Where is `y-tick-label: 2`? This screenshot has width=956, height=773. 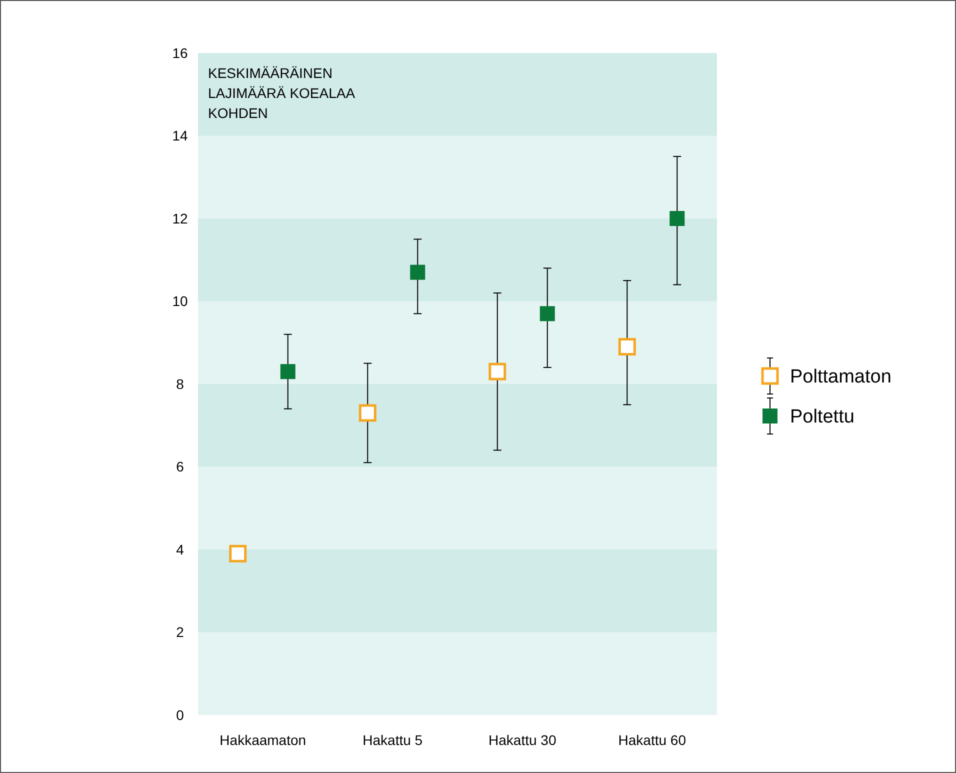 y-tick-label: 2 is located at coordinates (180, 632).